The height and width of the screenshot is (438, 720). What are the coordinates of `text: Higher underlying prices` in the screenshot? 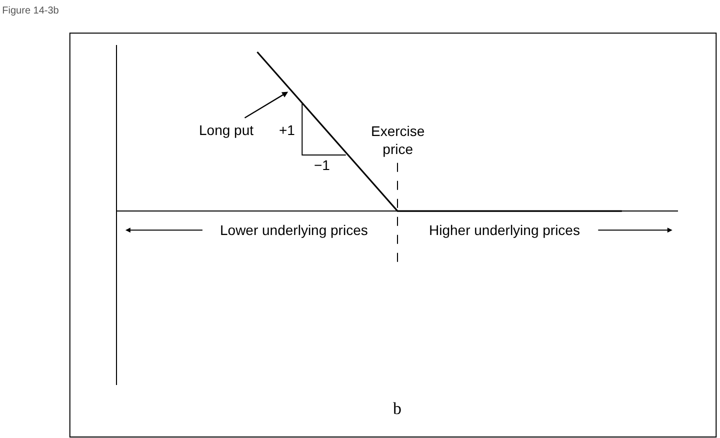 It's located at (504, 230).